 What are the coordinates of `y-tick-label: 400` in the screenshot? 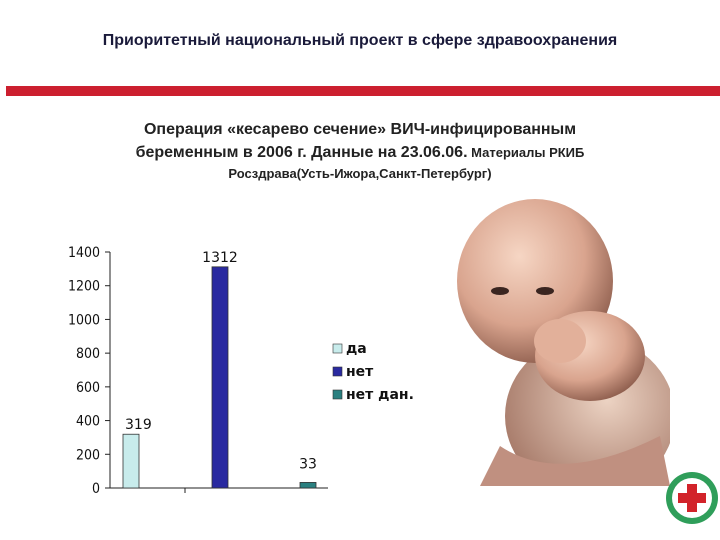 It's located at (88, 422).